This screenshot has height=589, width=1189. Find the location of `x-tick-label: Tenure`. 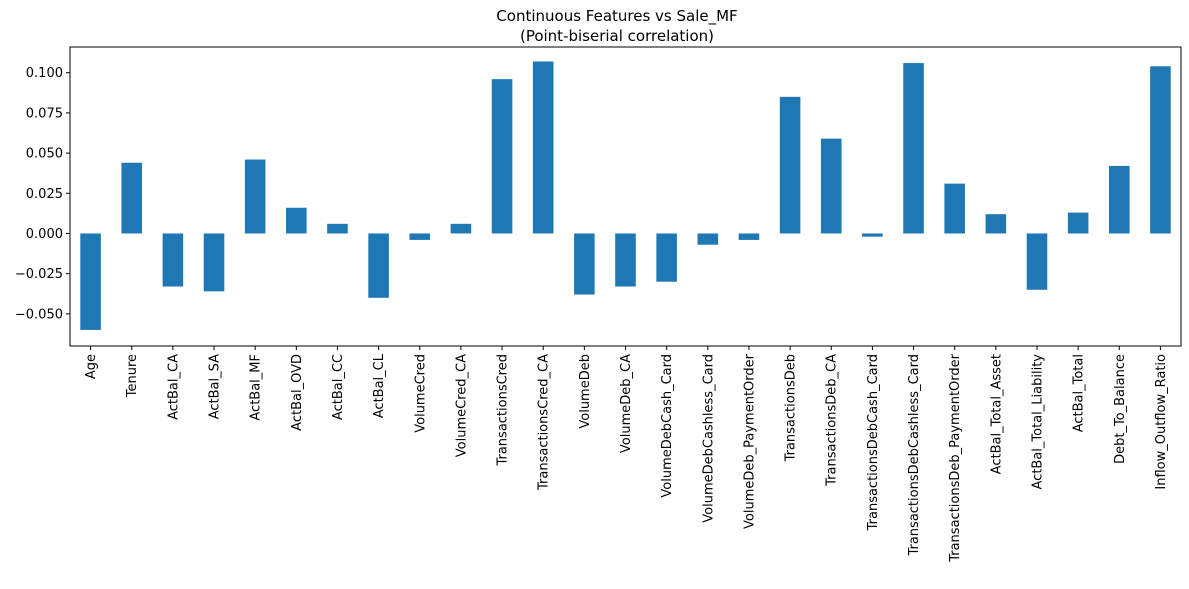

x-tick-label: Tenure is located at coordinates (132, 376).